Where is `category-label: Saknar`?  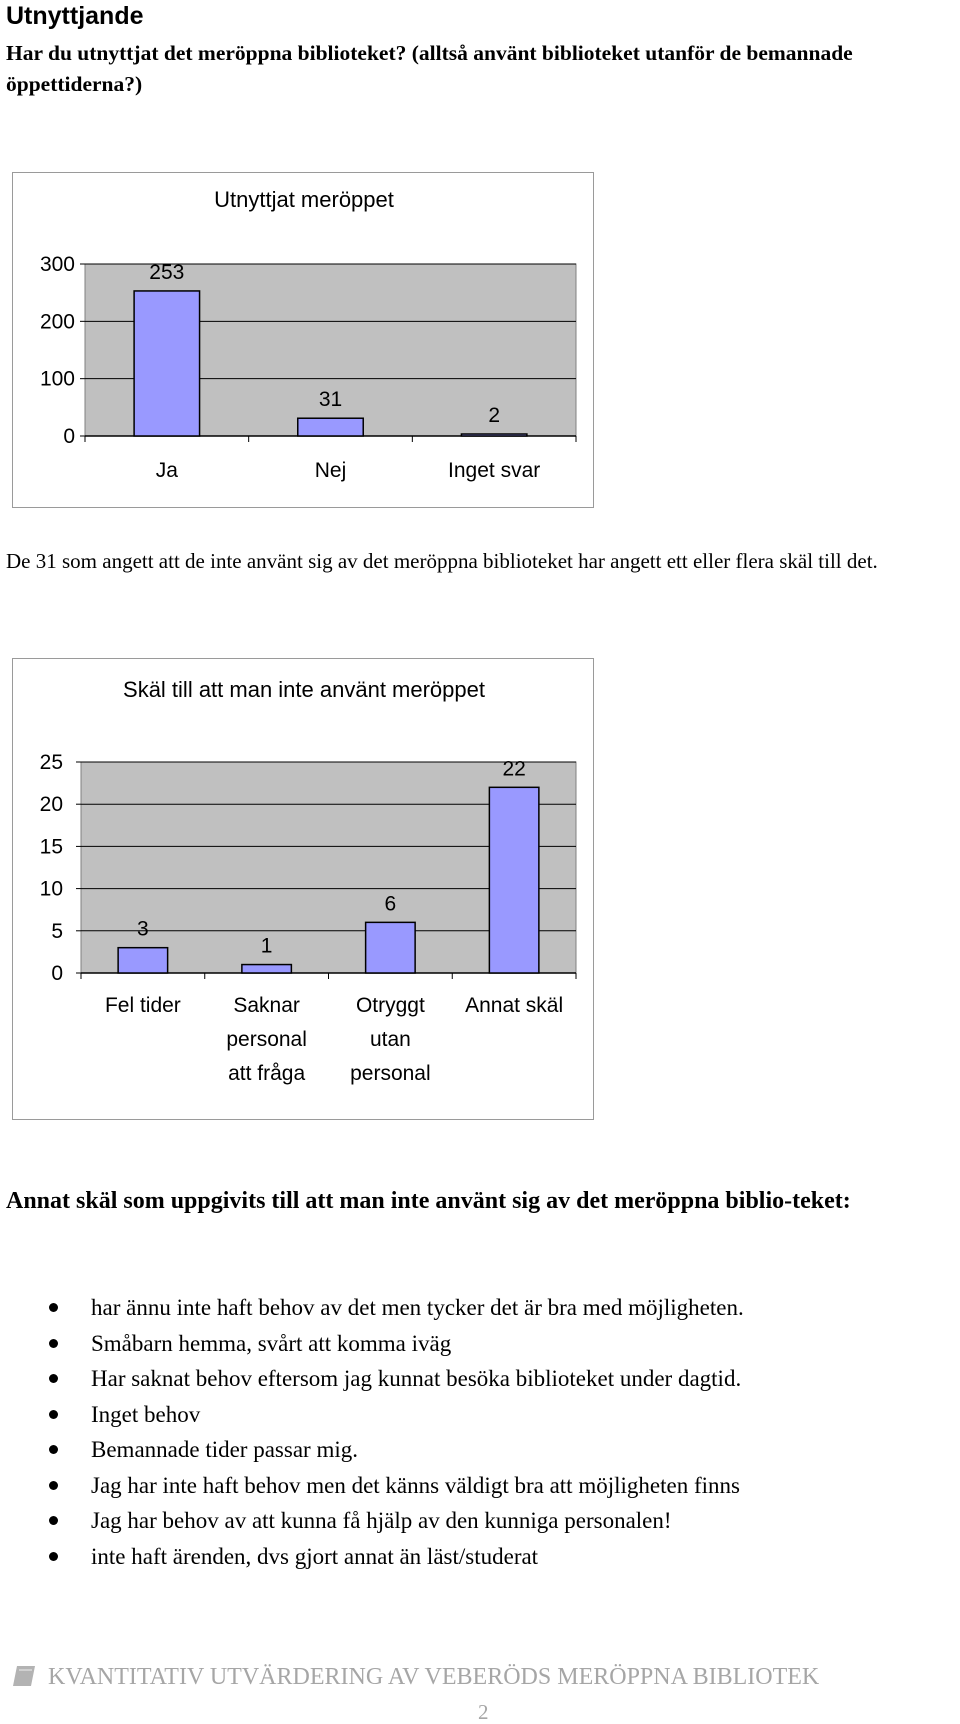 category-label: Saknar is located at coordinates (266, 1005).